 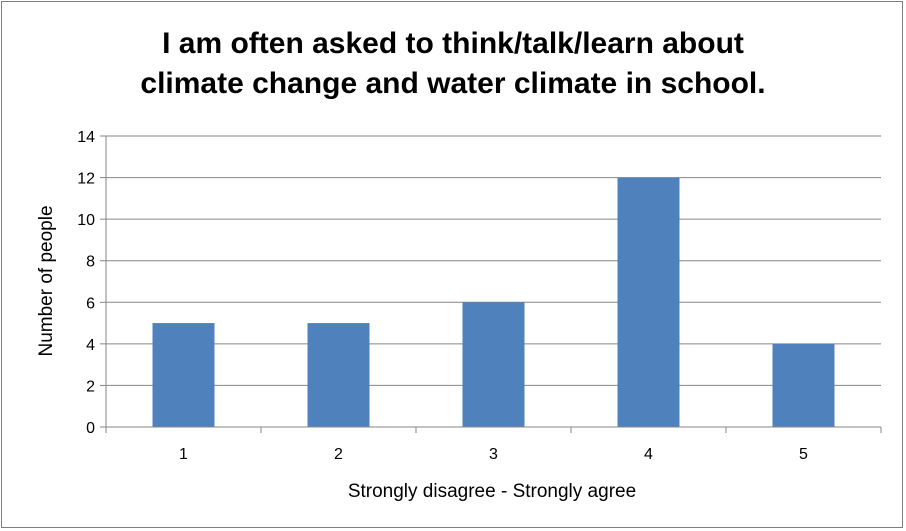 I want to click on x-tick-label: 1, so click(x=183, y=454).